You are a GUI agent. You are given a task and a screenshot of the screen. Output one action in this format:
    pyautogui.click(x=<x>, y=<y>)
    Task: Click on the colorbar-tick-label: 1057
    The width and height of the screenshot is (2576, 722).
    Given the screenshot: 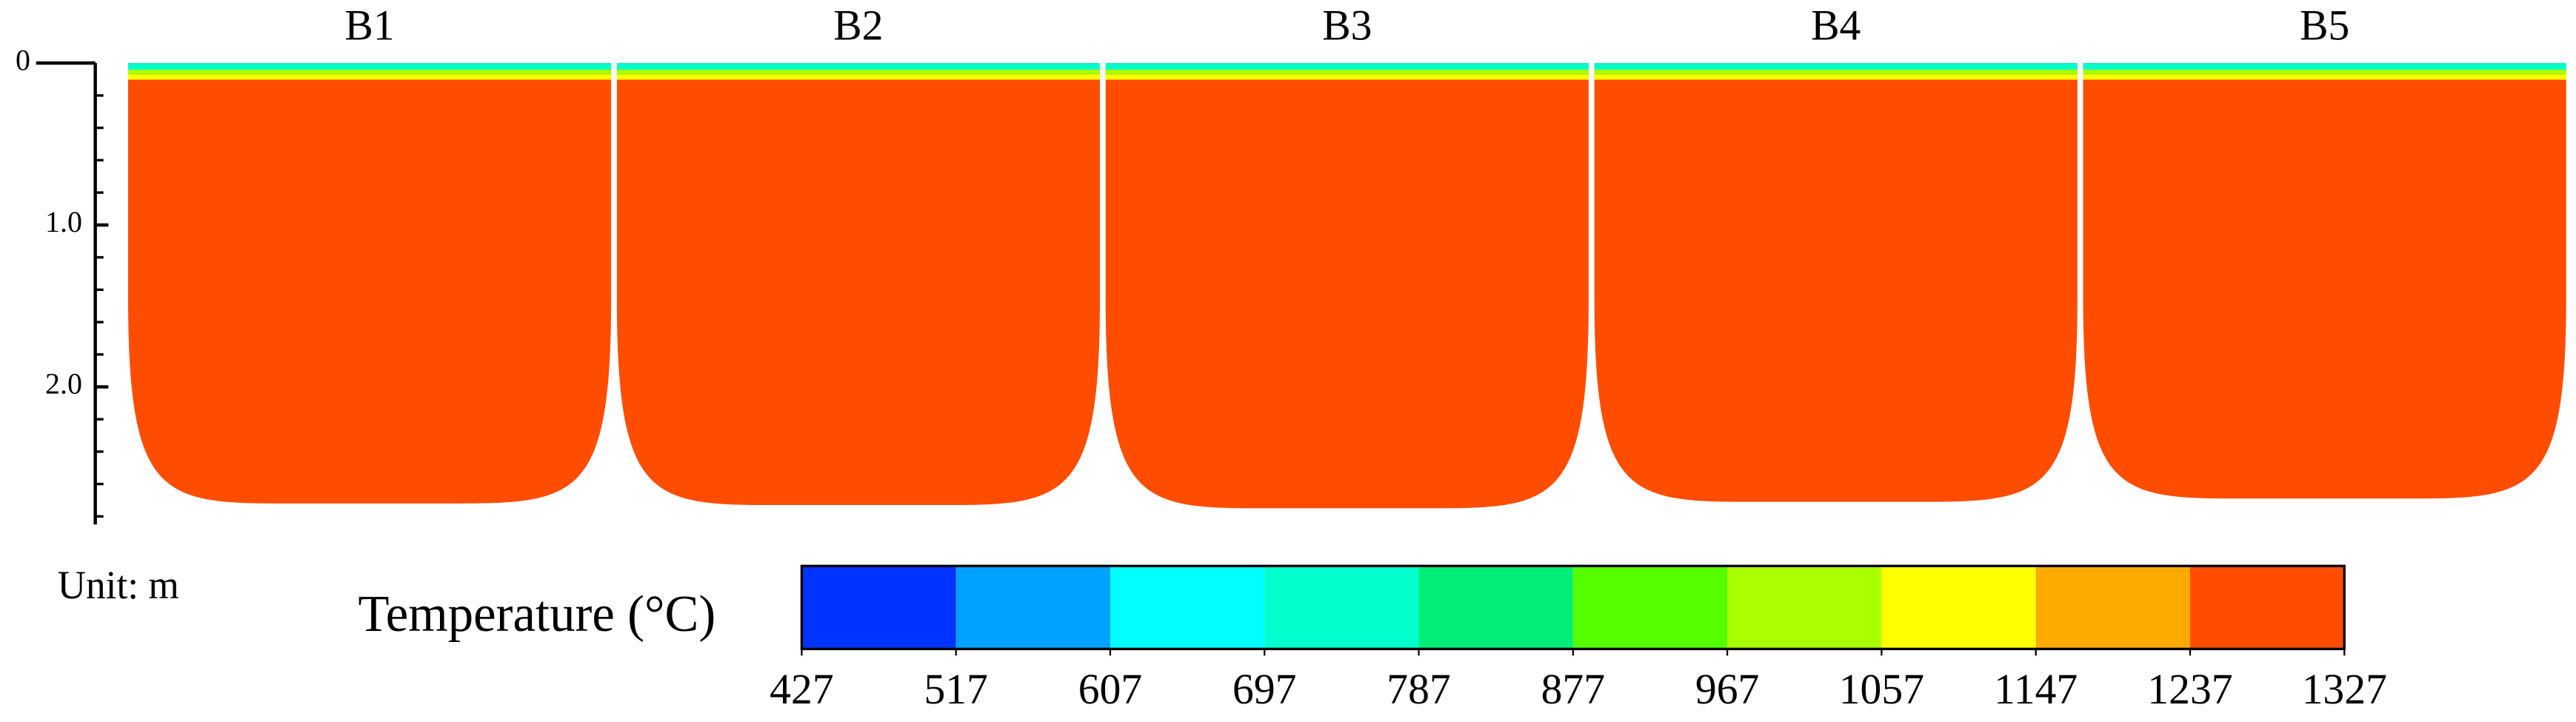 What is the action you would take?
    pyautogui.click(x=1881, y=689)
    